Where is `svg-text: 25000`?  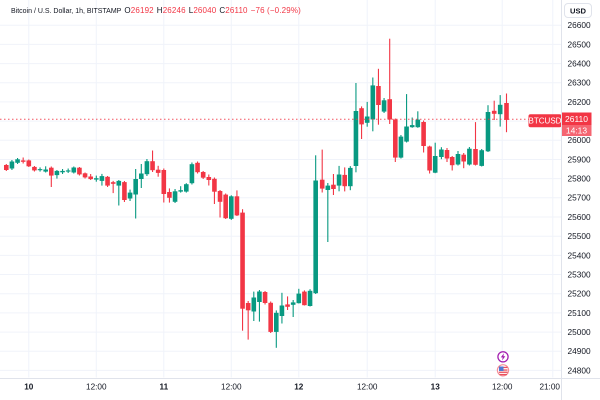
svg-text: 25000 is located at coordinates (579, 332).